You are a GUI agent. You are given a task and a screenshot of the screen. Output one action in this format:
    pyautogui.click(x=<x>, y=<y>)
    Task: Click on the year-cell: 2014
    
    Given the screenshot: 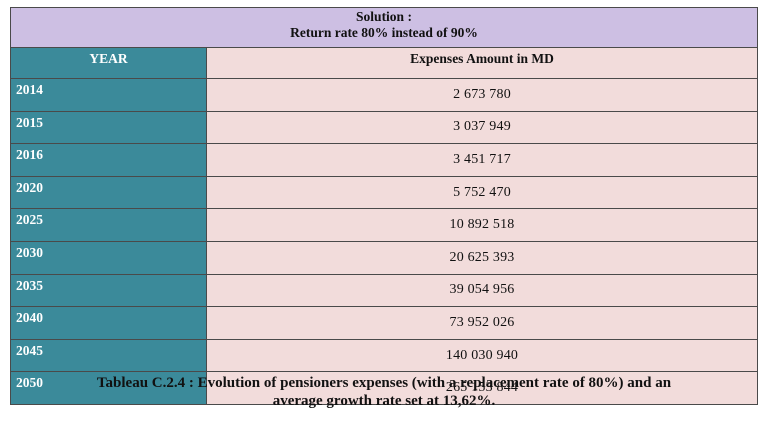 What is the action you would take?
    pyautogui.click(x=108, y=95)
    